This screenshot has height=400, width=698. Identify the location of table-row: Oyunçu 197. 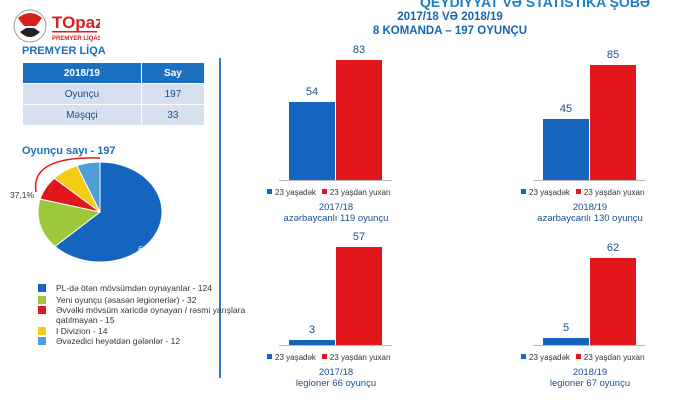
(114, 94).